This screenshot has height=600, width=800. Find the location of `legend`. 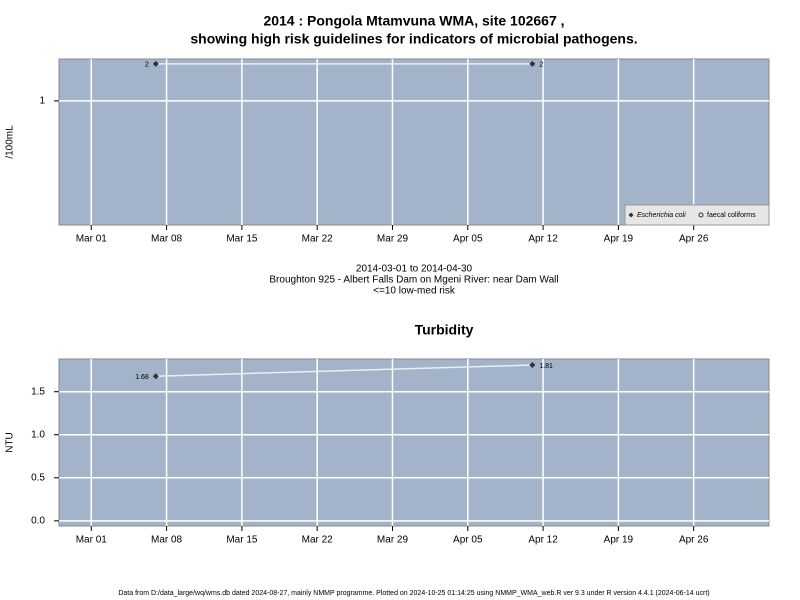

legend is located at coordinates (697, 215).